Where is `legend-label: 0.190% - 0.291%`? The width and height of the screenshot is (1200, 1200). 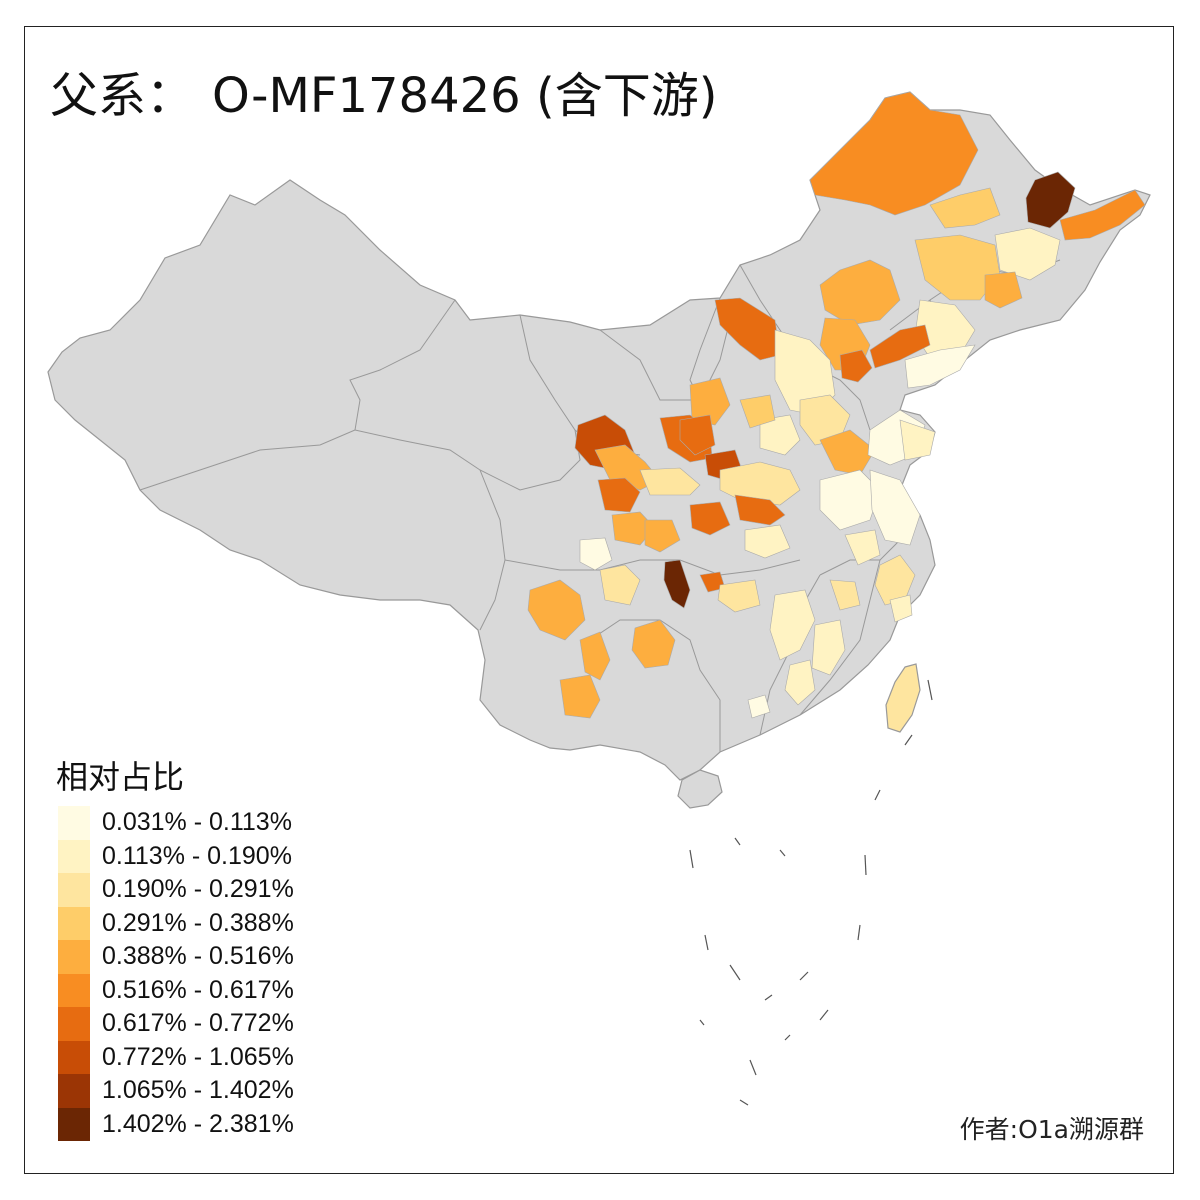
legend-label: 0.190% - 0.291% is located at coordinates (198, 889).